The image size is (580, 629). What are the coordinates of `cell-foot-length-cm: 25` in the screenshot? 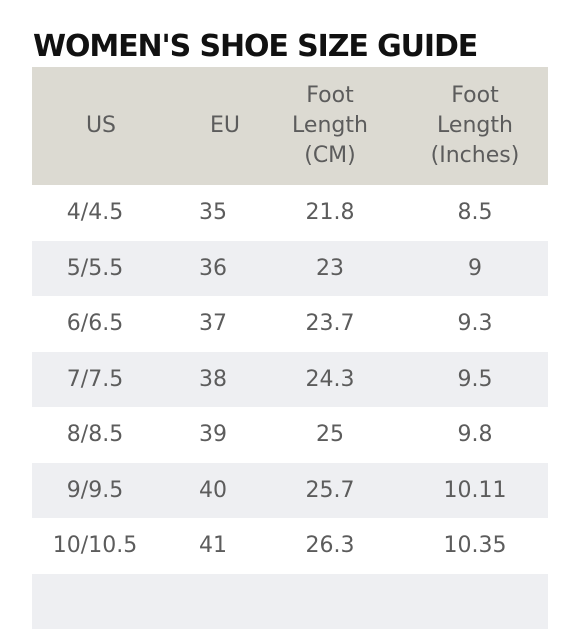 It's located at (330, 435).